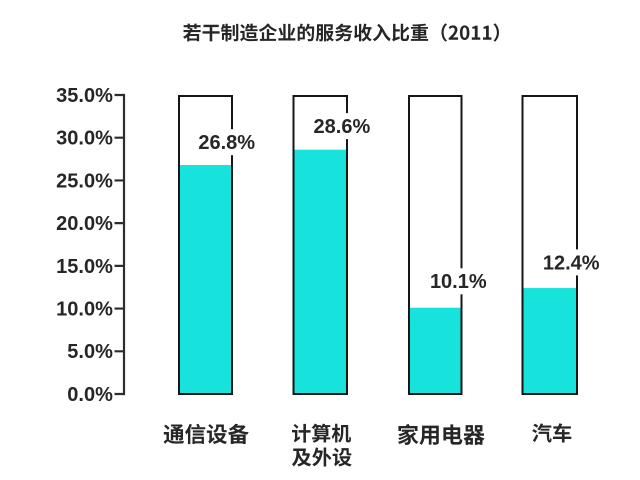 This screenshot has height=480, width=640. Describe the element at coordinates (226, 143) in the screenshot. I see `svg-text: 26.8%` at that location.